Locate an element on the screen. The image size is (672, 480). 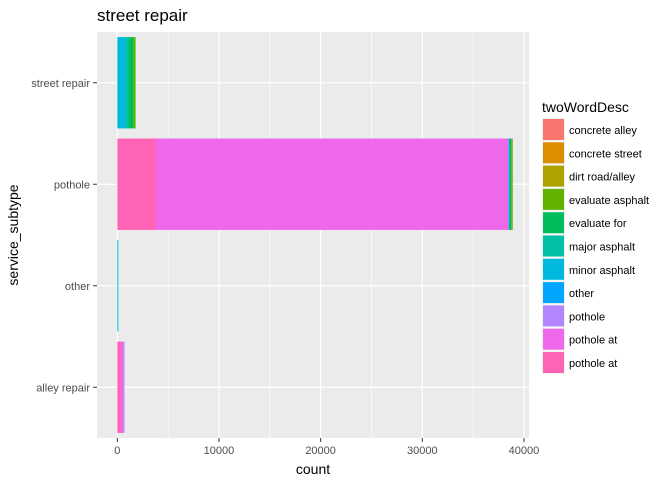
legend-title: twoWordDesc is located at coordinates (585, 107).